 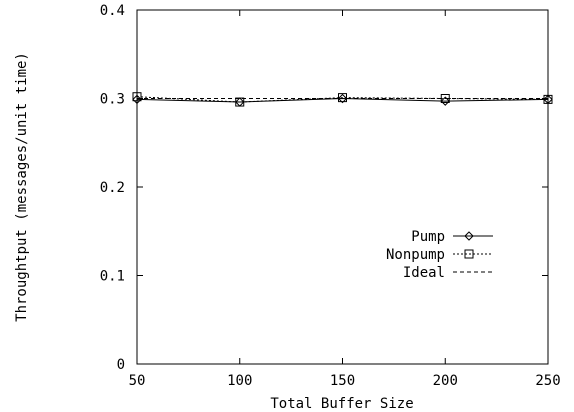 I want to click on y-tick-label: 0.3, so click(x=112, y=100).